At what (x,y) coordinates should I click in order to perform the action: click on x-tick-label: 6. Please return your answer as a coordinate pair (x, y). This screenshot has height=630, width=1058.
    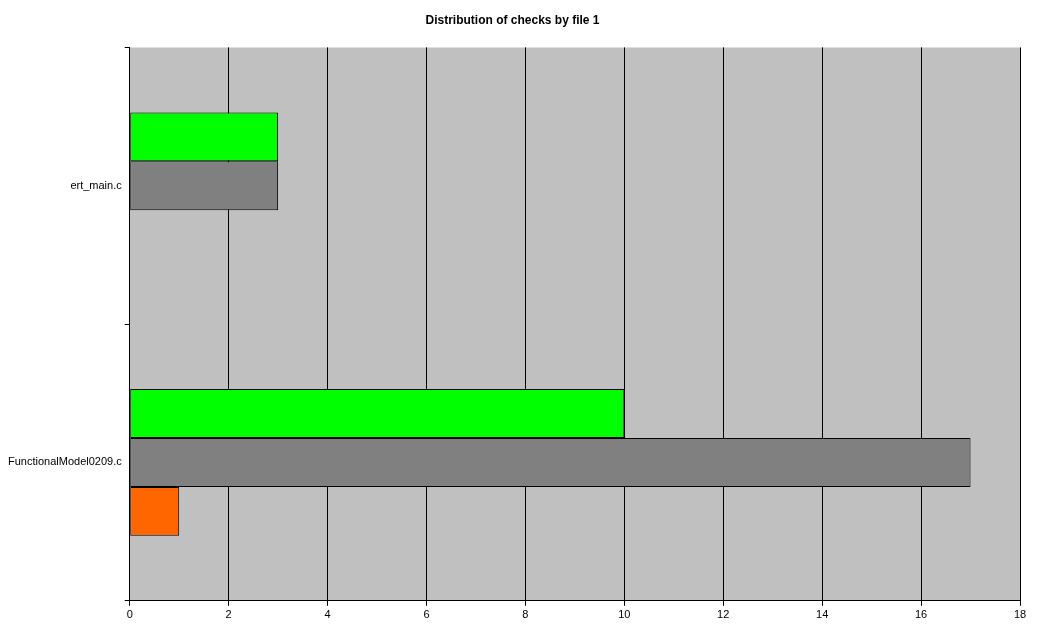
    Looking at the image, I should click on (426, 614).